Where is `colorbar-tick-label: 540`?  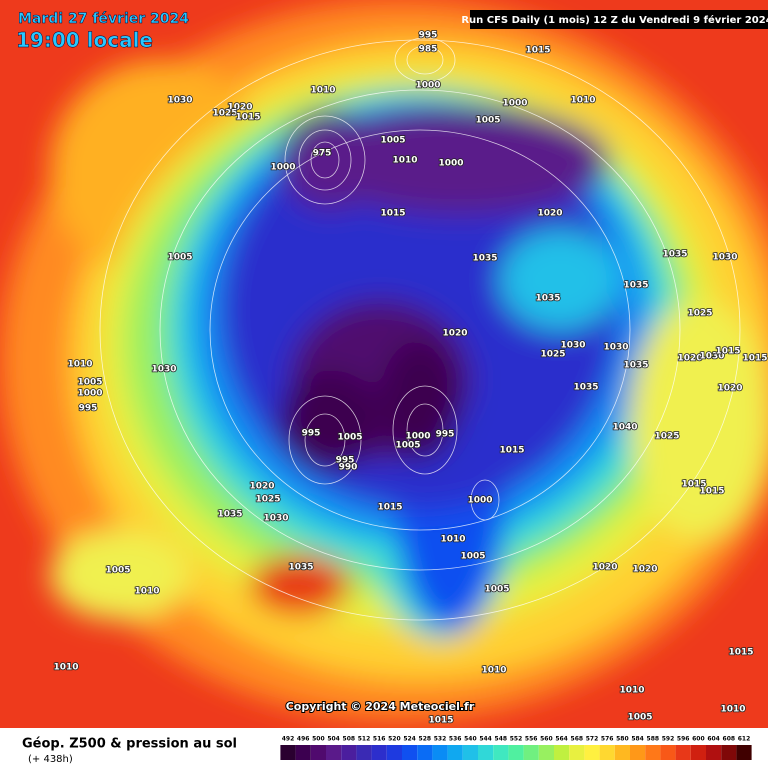
colorbar-tick-label: 540 is located at coordinates (470, 739).